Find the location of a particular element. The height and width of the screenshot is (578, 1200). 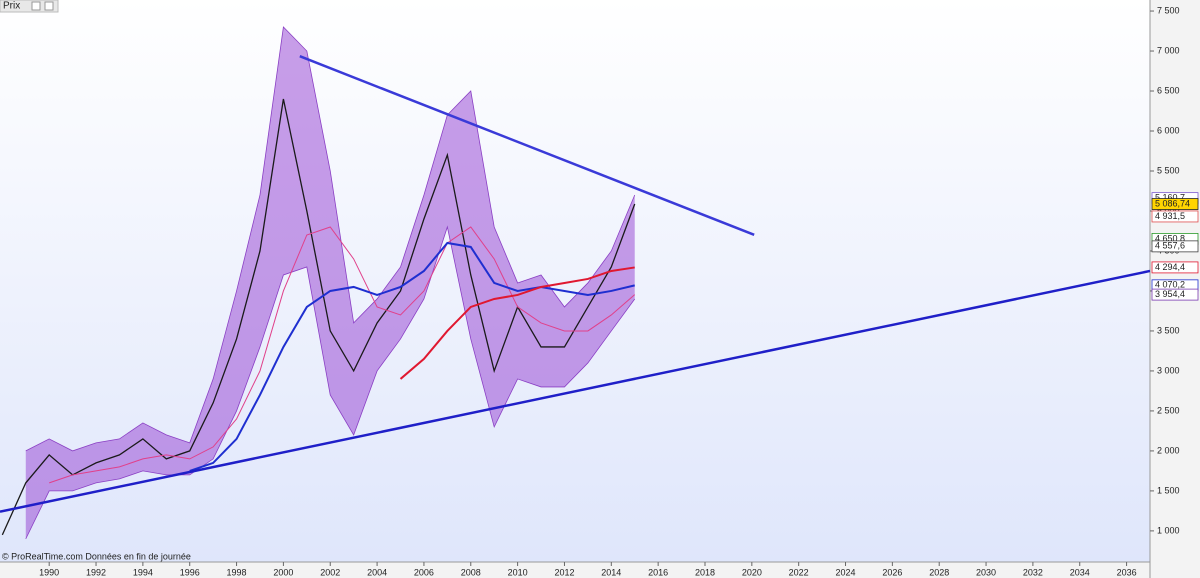

y-tick-label: 1 000 is located at coordinates (1168, 530).